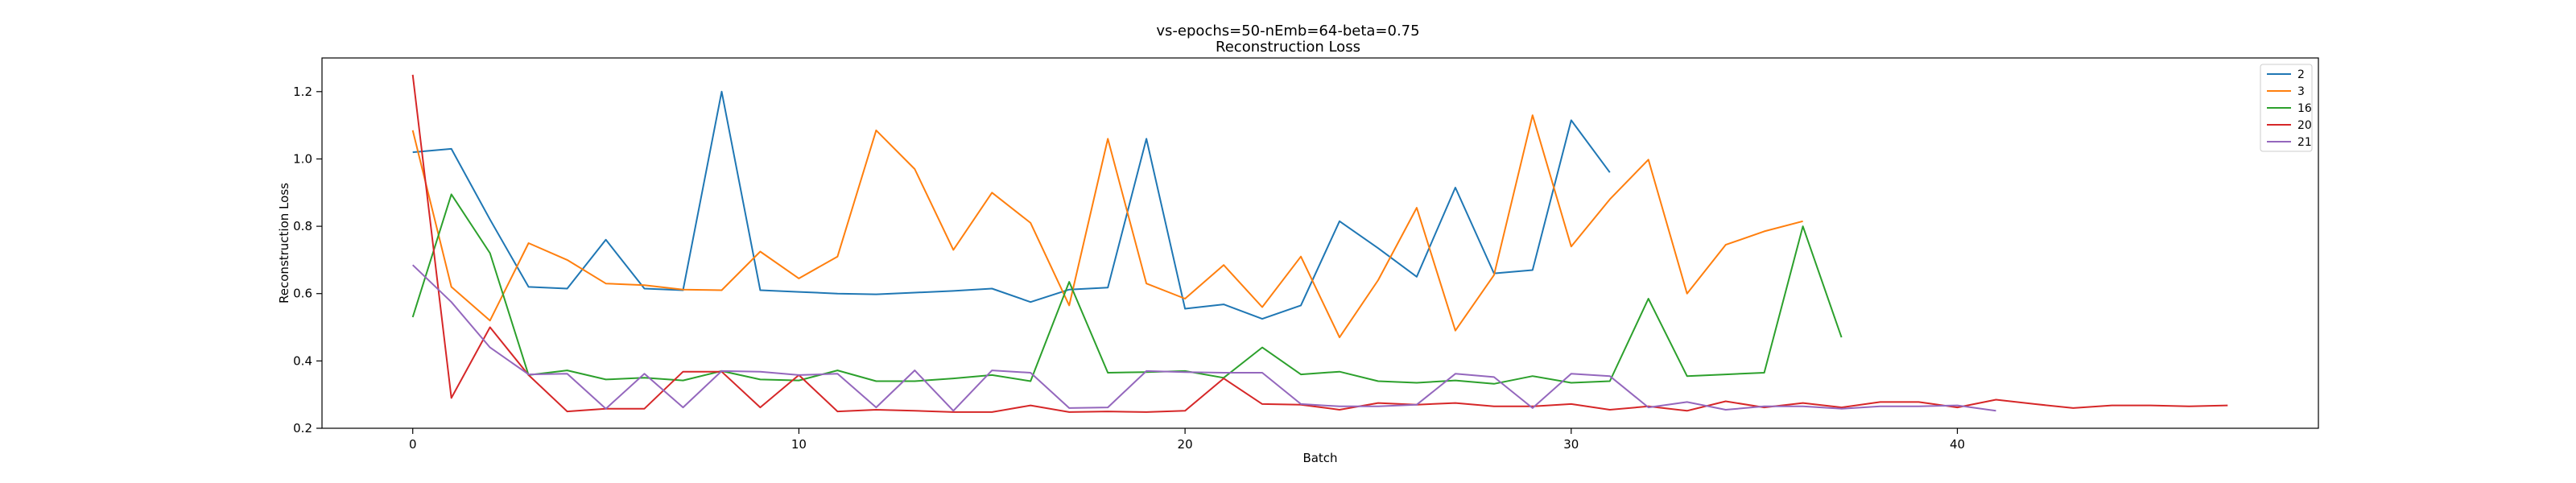 The image size is (2576, 483). I want to click on x-tick-label: 30, so click(1571, 444).